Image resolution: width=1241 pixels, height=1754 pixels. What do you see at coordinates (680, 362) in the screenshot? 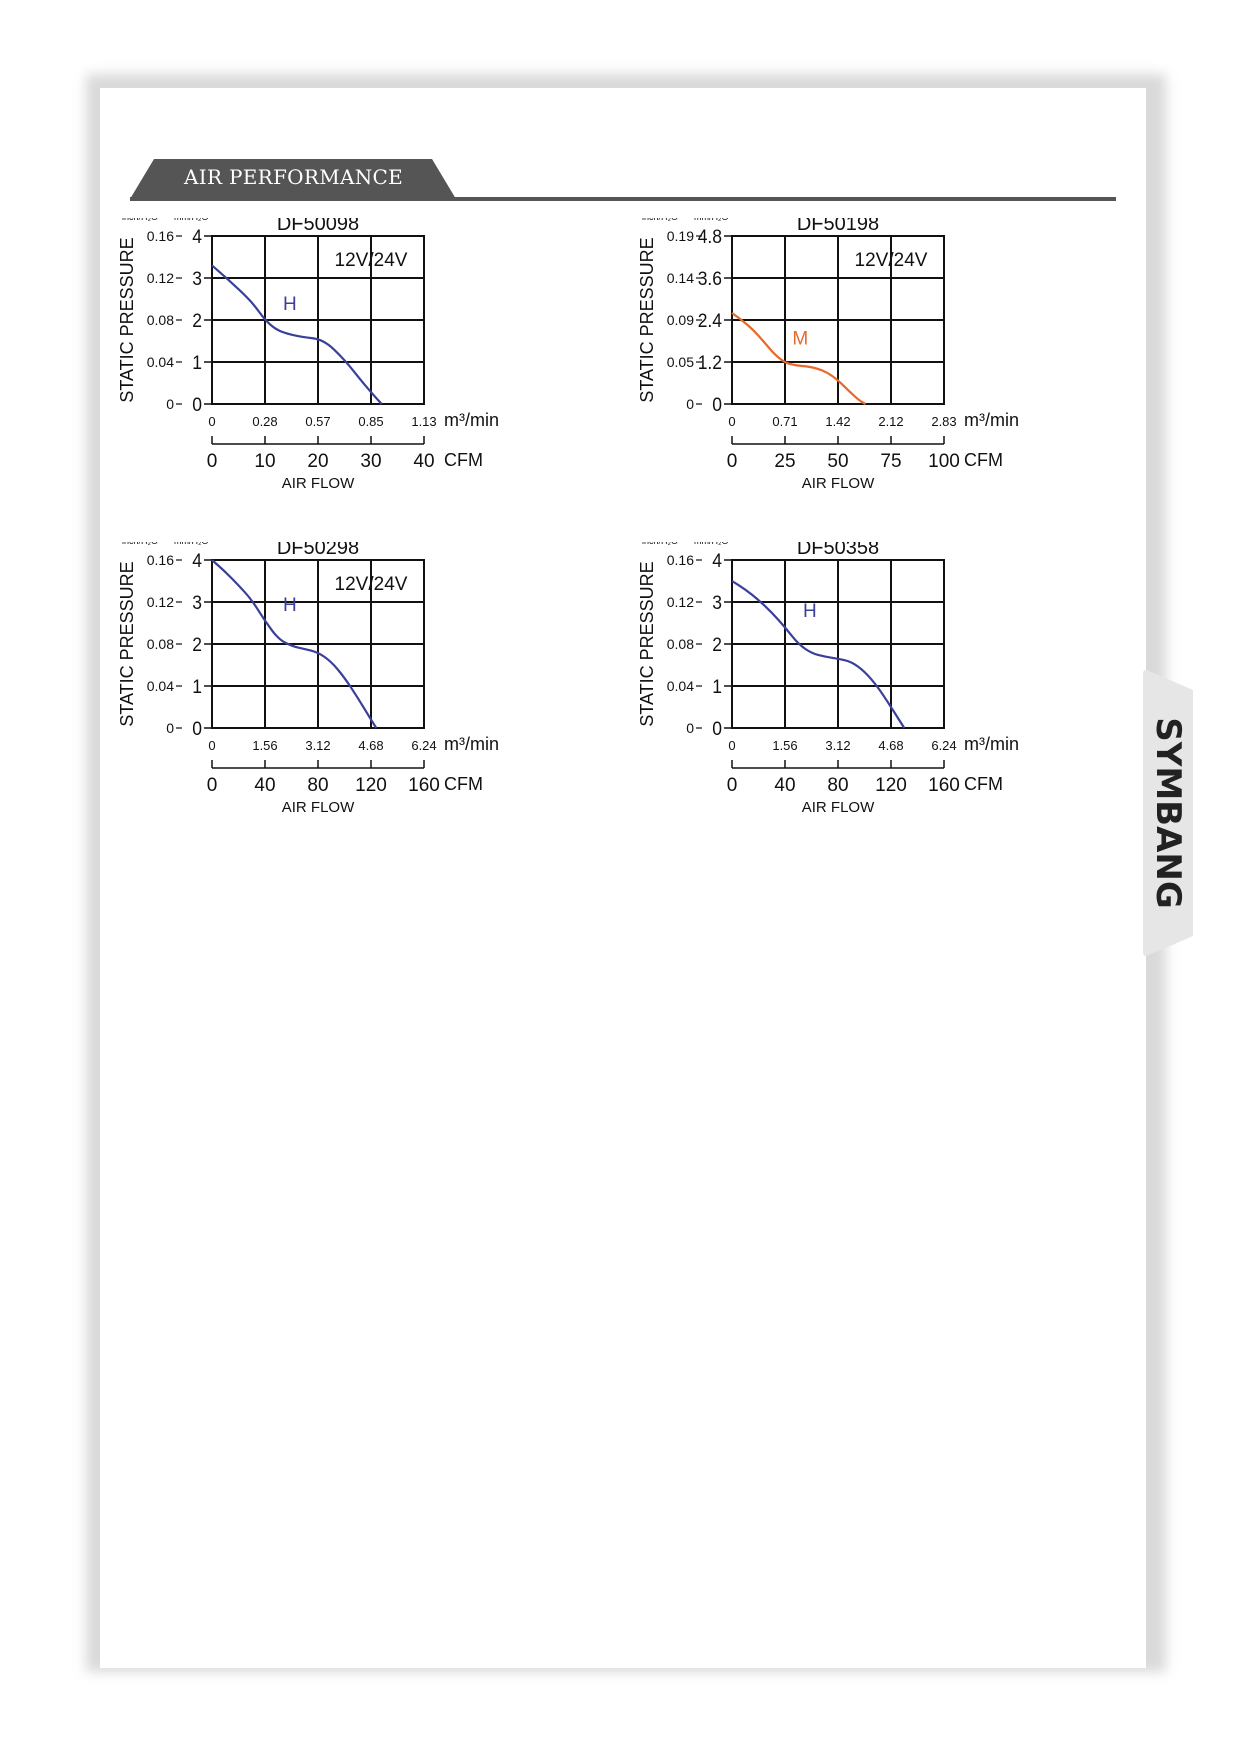
I see `y-tick-label-inch: 0.05` at bounding box center [680, 362].